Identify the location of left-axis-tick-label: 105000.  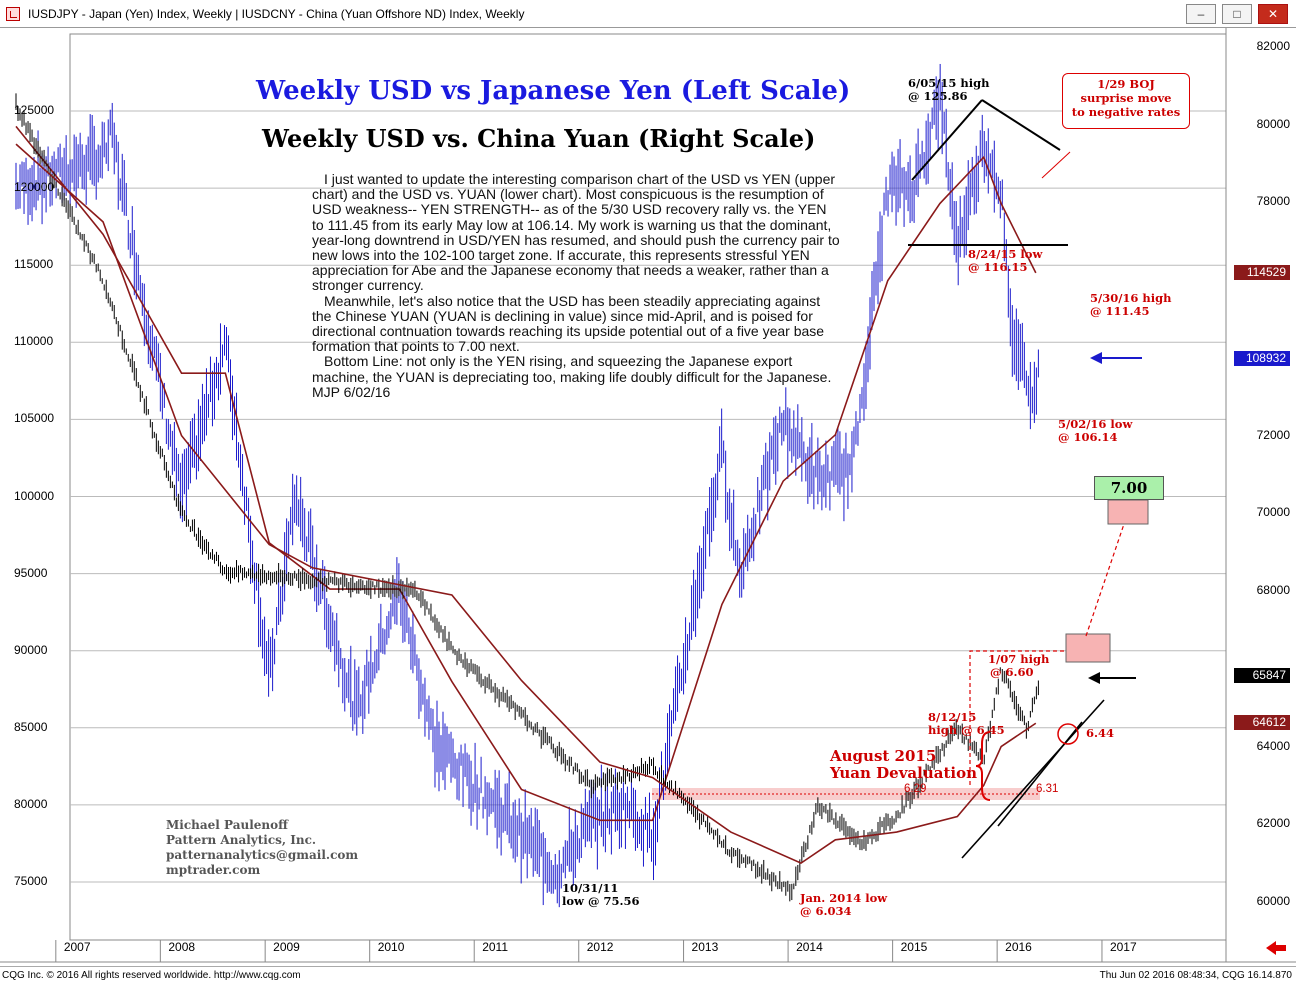
(34, 418).